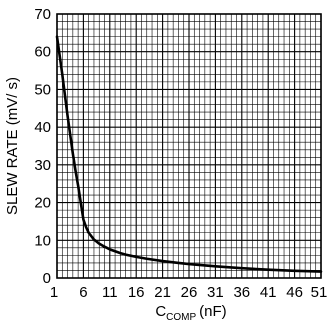  What do you see at coordinates (294, 292) in the screenshot?
I see `x-tick-label: 46` at bounding box center [294, 292].